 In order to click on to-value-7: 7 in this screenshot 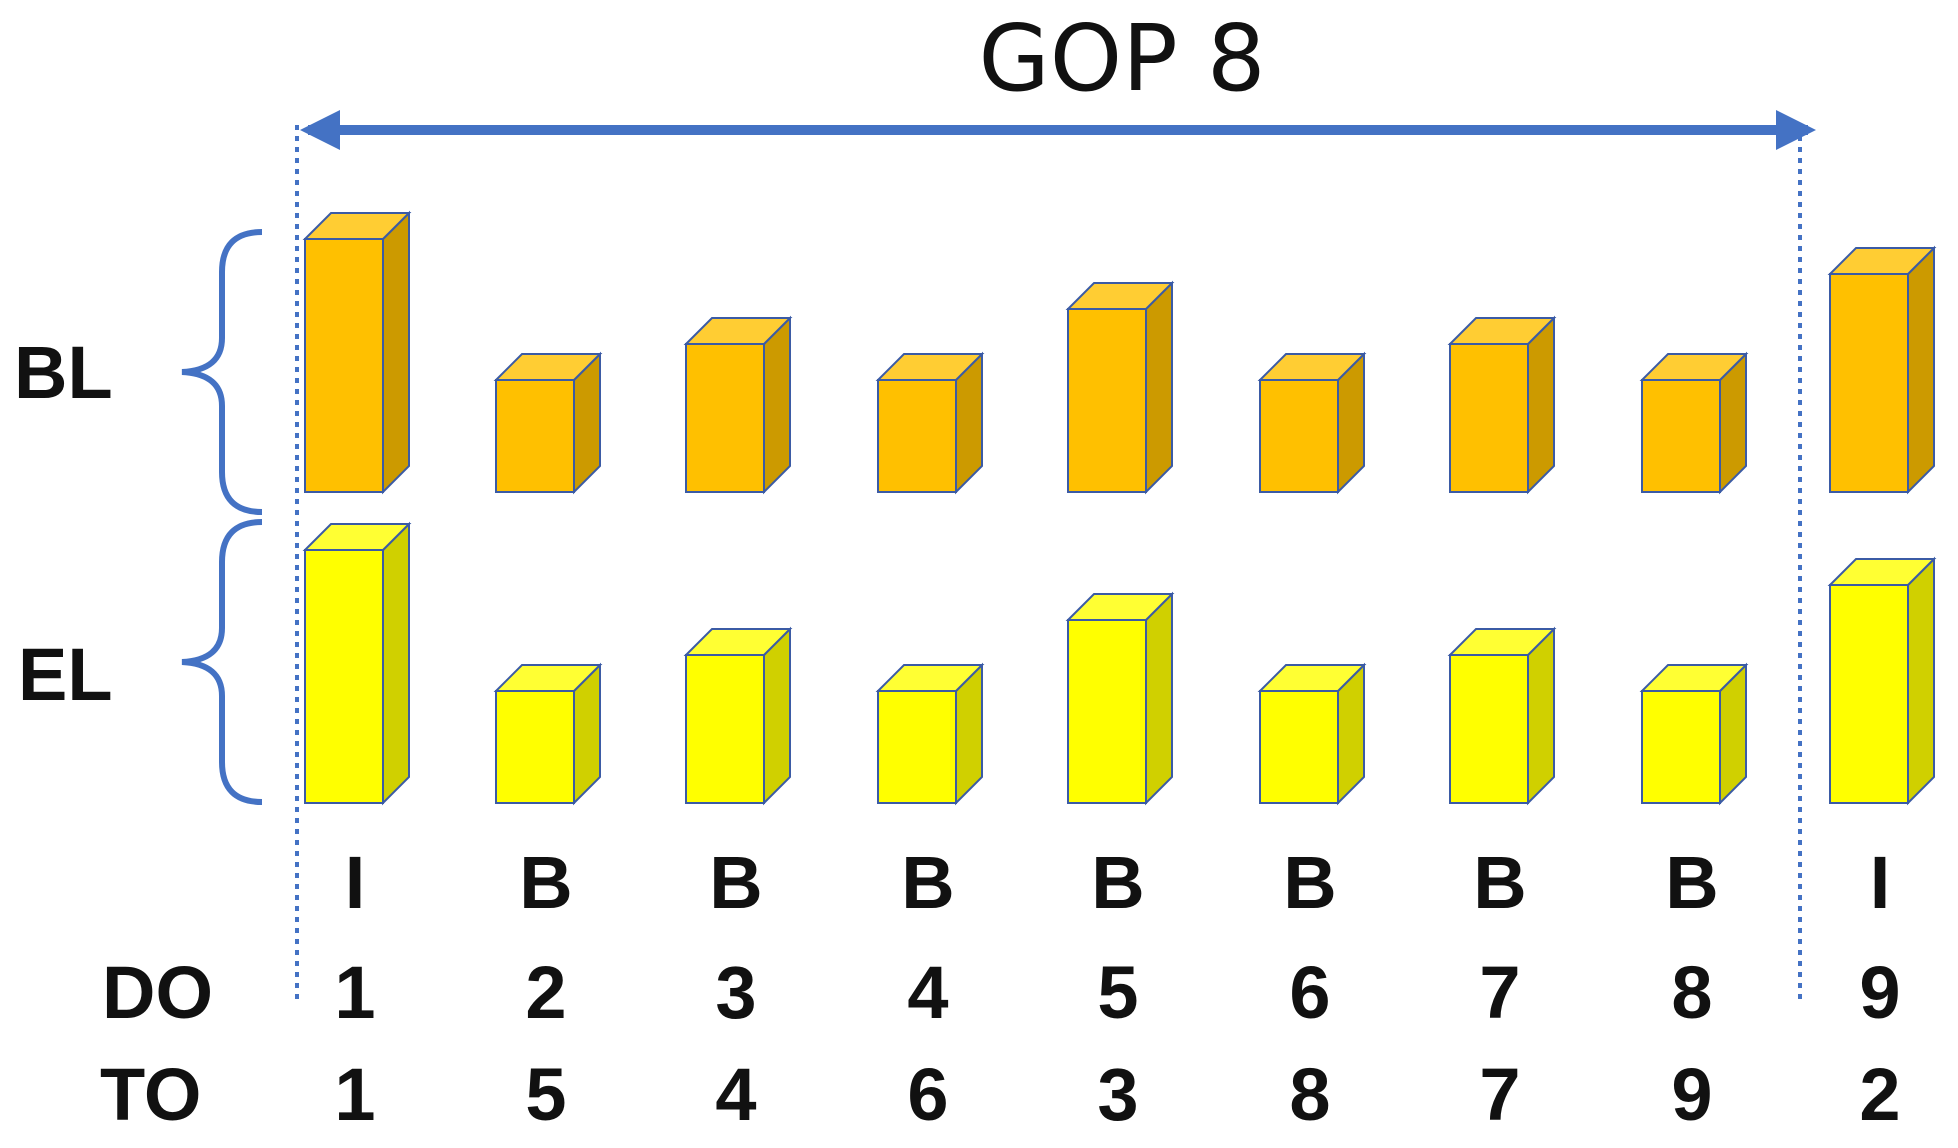, I will do `click(1499, 1094)`.